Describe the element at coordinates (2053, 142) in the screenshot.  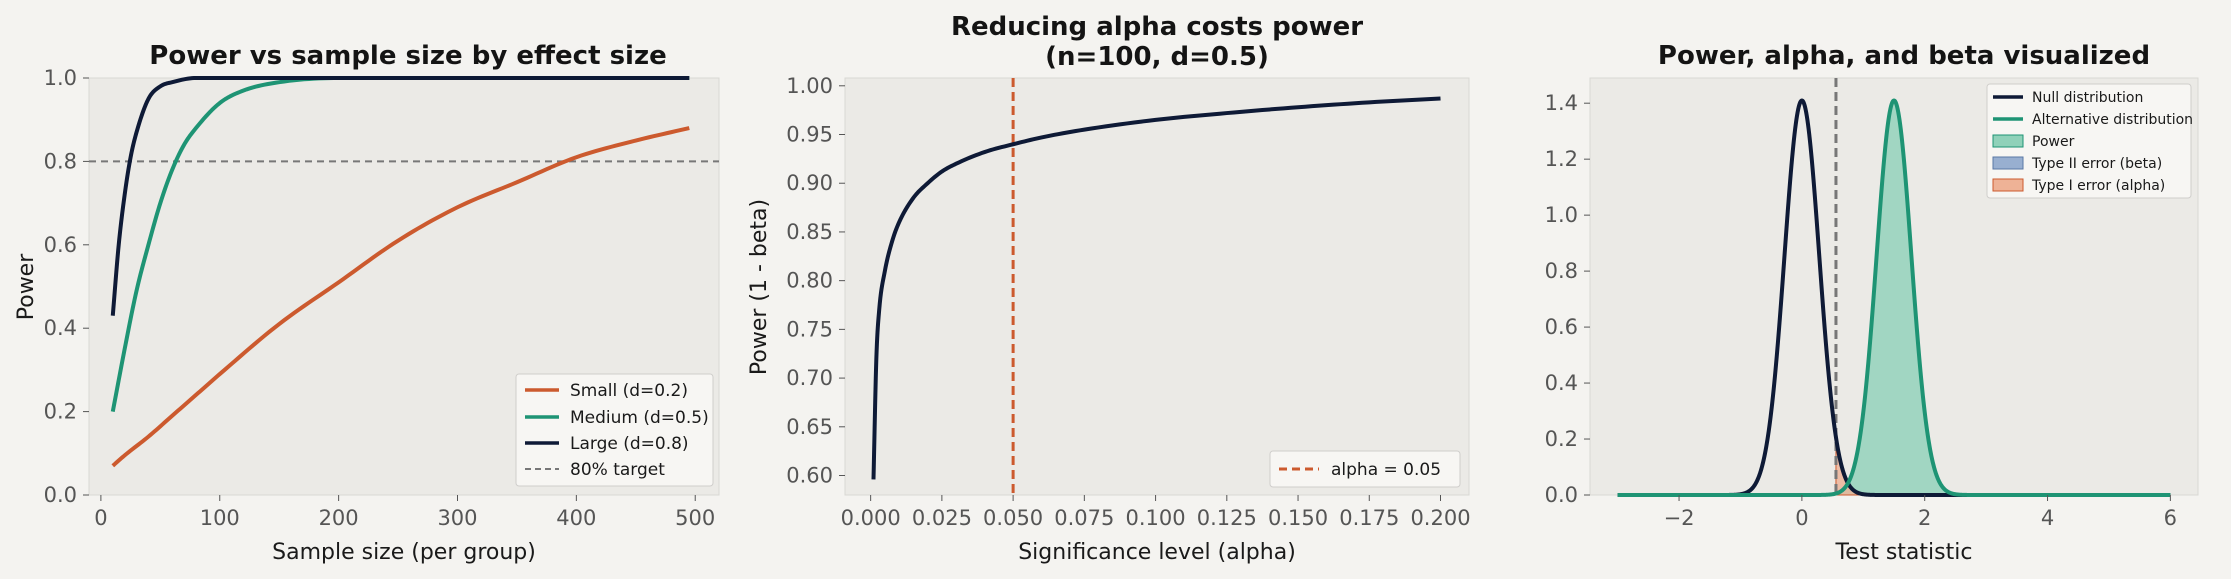
I see `legend-power-label: Power` at that location.